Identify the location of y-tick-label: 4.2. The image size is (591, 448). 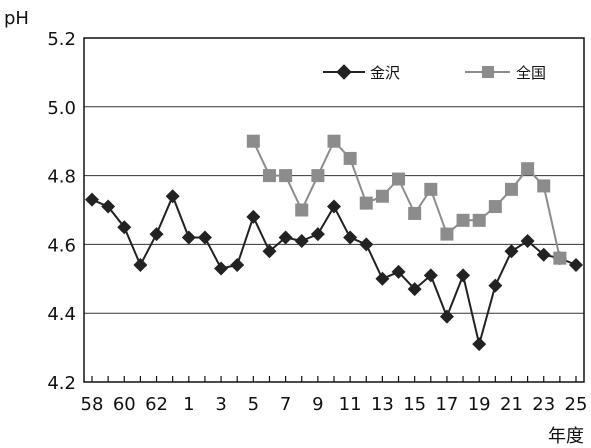
(61, 383).